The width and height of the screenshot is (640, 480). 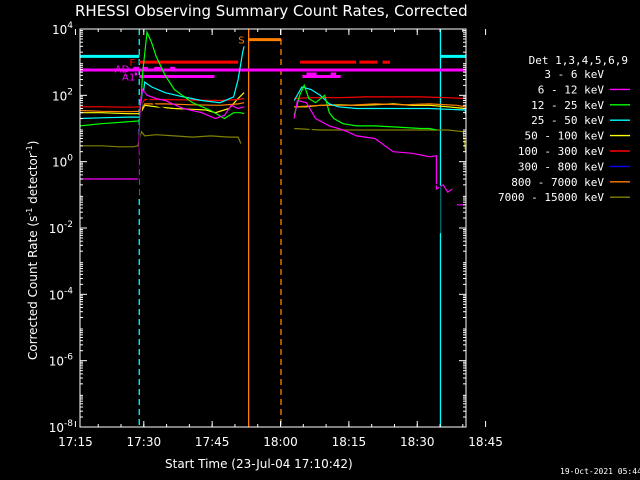 I want to click on obs-bar-label-3: AD, so click(x=122, y=69).